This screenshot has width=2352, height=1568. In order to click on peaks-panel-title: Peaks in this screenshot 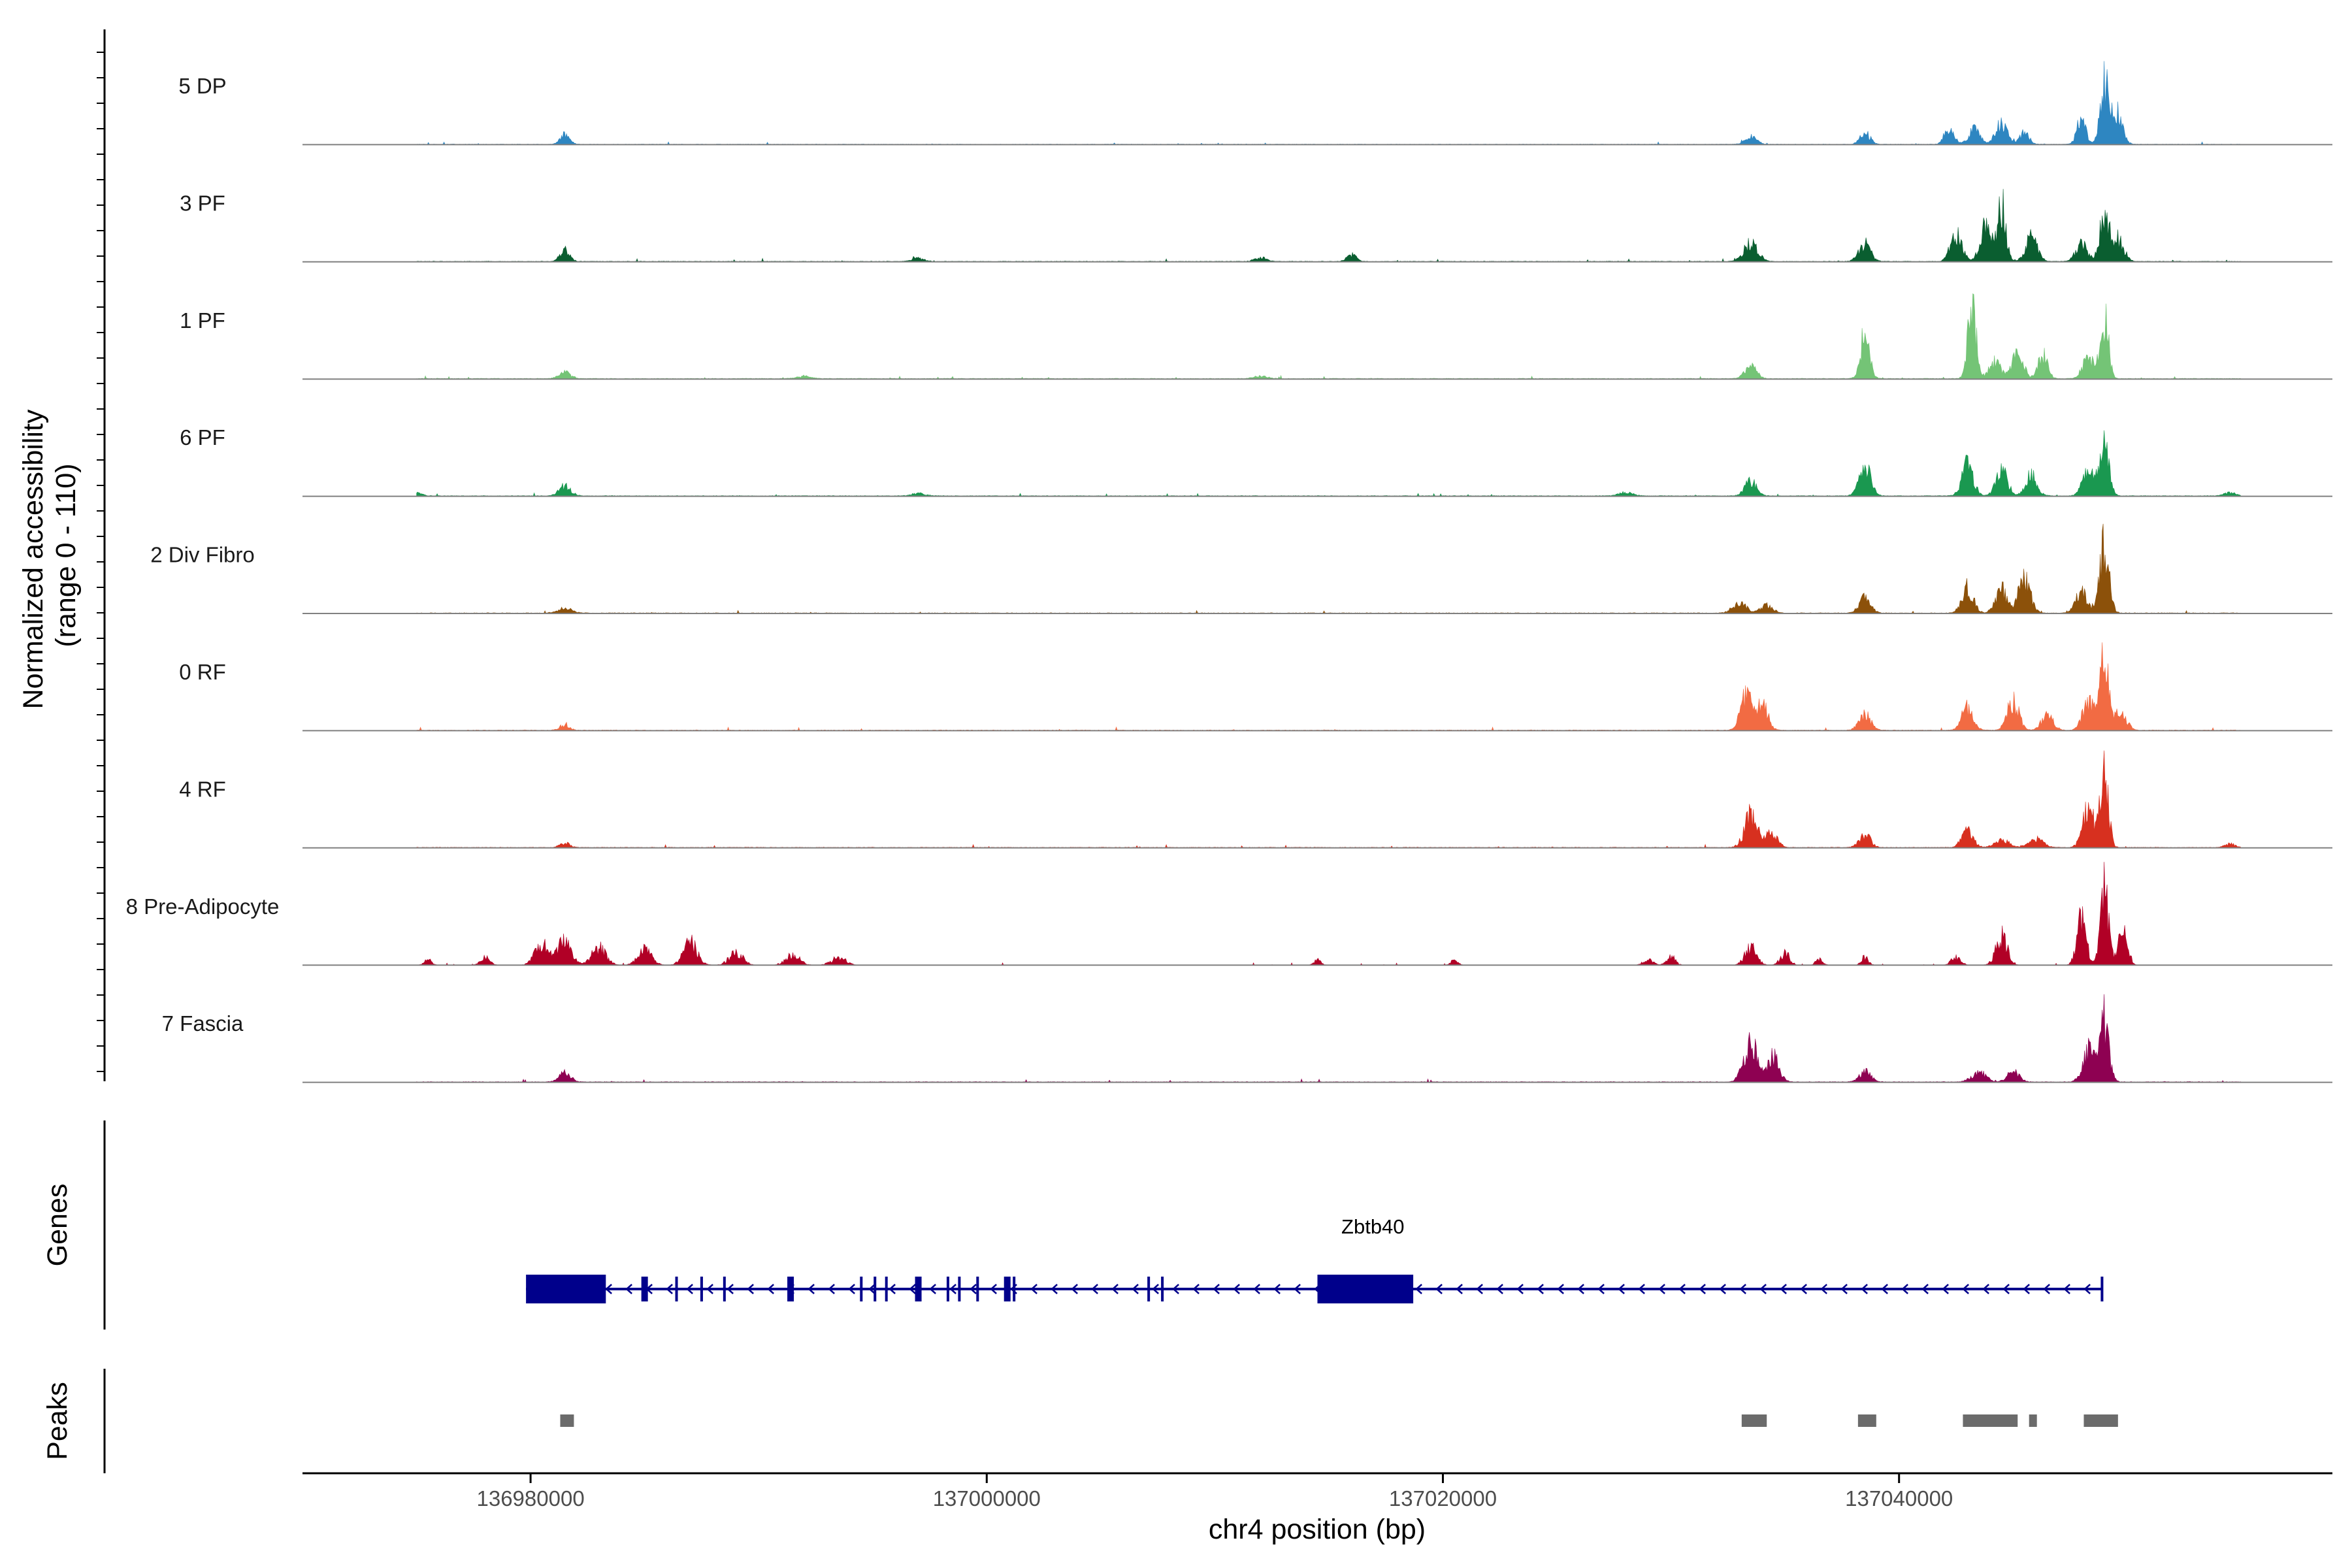, I will do `click(57, 1421)`.